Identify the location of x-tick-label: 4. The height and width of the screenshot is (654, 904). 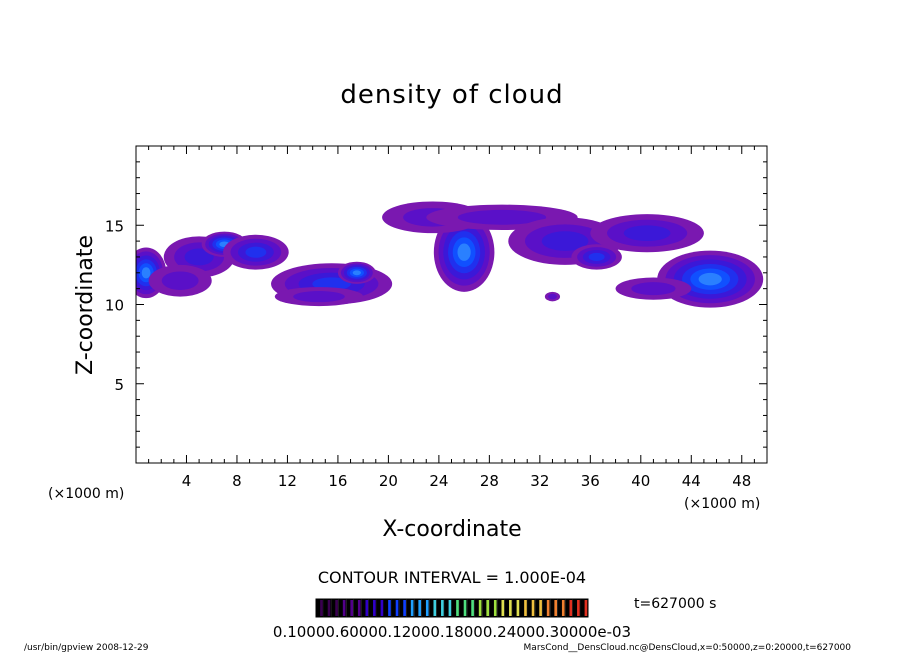
(187, 481).